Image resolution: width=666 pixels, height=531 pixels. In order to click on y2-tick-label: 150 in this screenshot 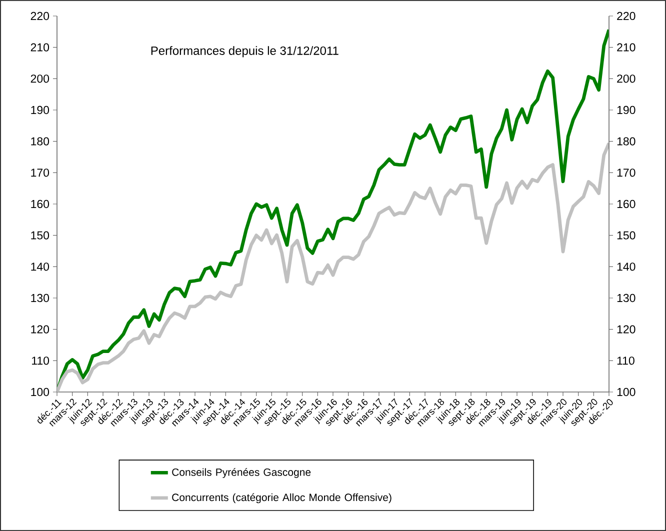, I will do `click(40, 235)`.